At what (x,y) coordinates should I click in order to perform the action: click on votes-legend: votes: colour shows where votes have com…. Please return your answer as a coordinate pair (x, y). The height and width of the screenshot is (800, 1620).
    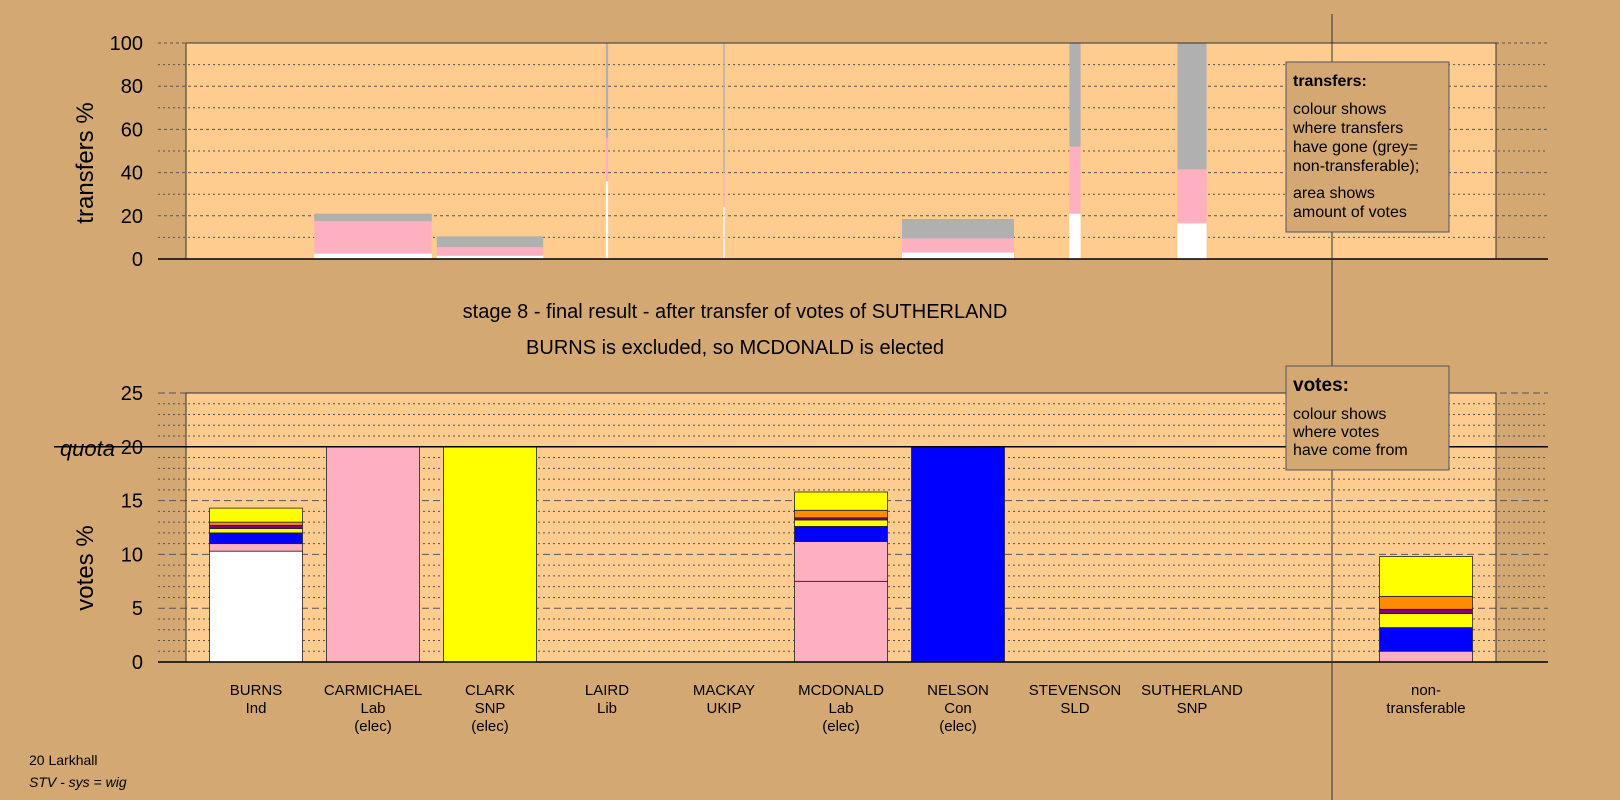
    Looking at the image, I should click on (1367, 418).